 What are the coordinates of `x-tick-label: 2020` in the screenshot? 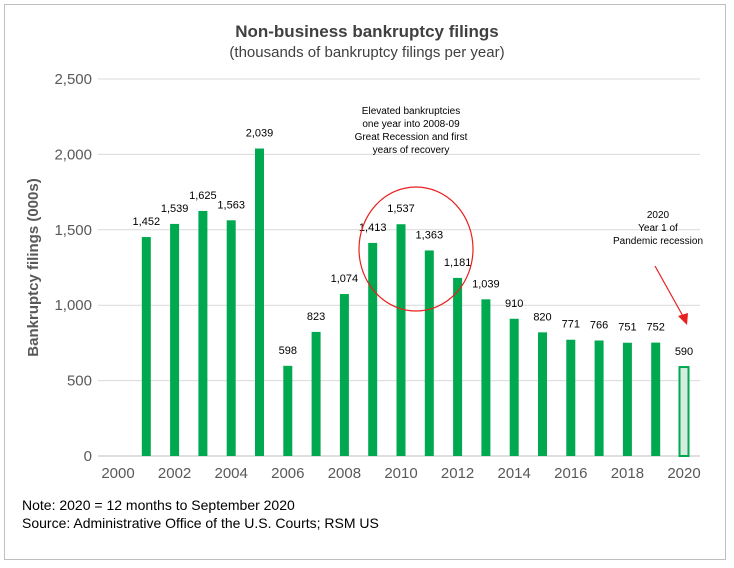 It's located at (683, 473).